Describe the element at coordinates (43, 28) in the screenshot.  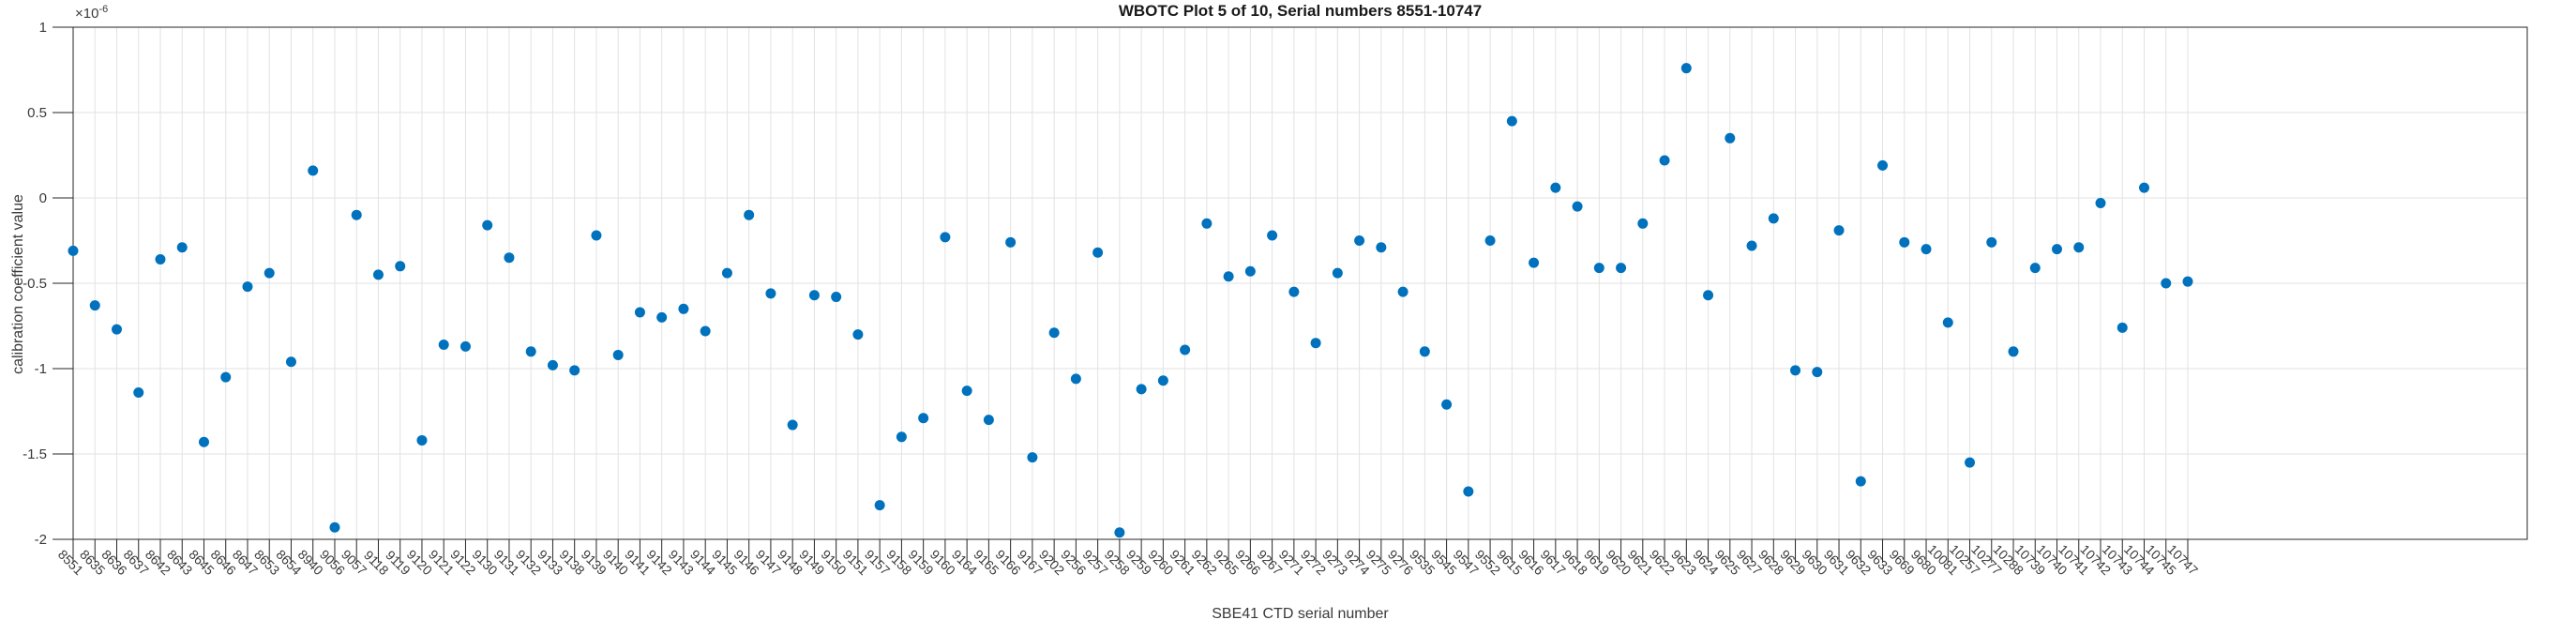
I see `y-tick-label: 1` at that location.